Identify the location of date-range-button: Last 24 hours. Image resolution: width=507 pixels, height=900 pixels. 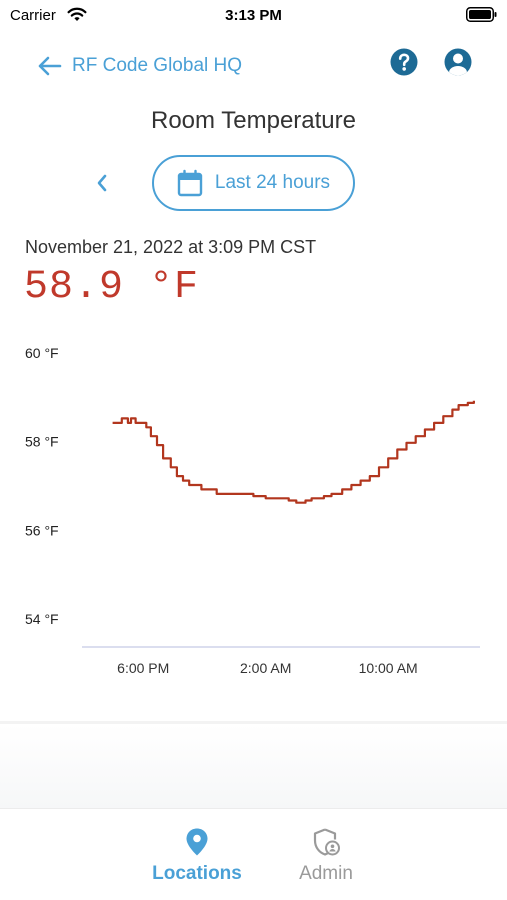
(253, 183).